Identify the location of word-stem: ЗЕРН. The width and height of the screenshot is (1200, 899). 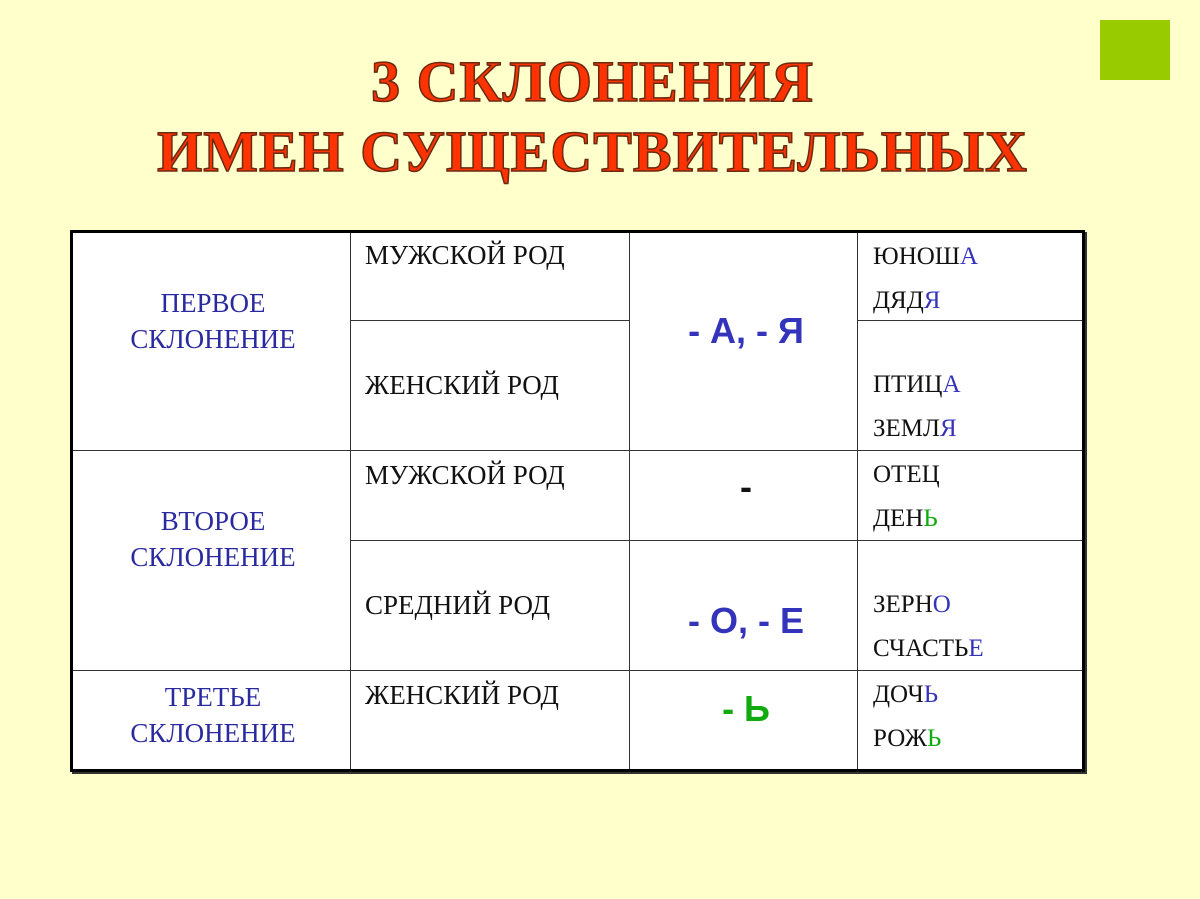
(903, 604).